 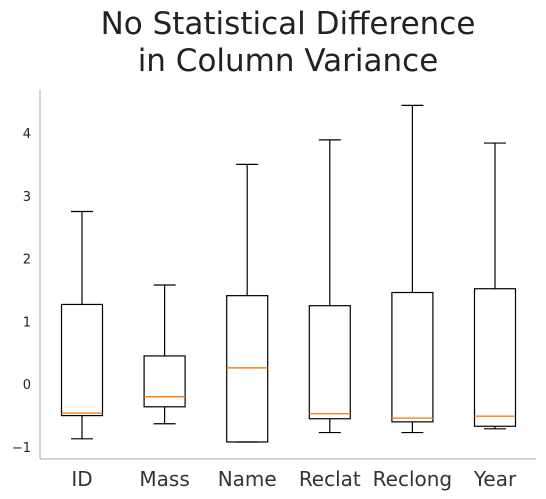 I want to click on box-id, so click(x=82, y=325).